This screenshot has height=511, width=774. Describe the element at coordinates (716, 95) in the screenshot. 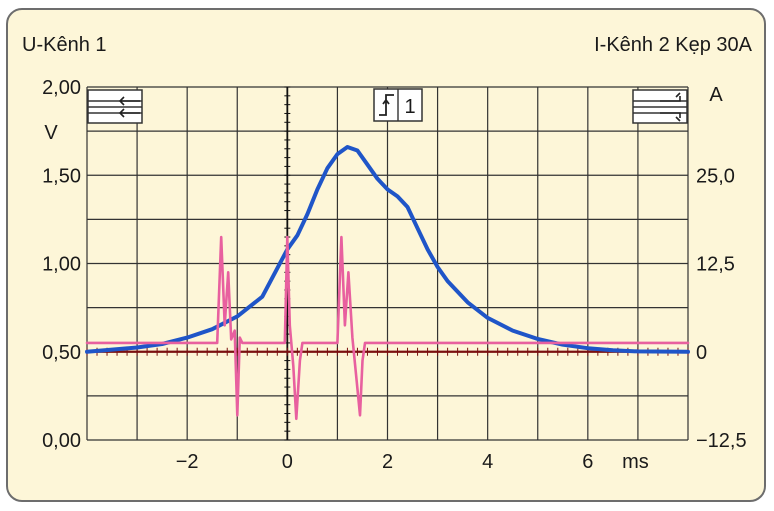

I see `y-right-axis-label: A` at that location.